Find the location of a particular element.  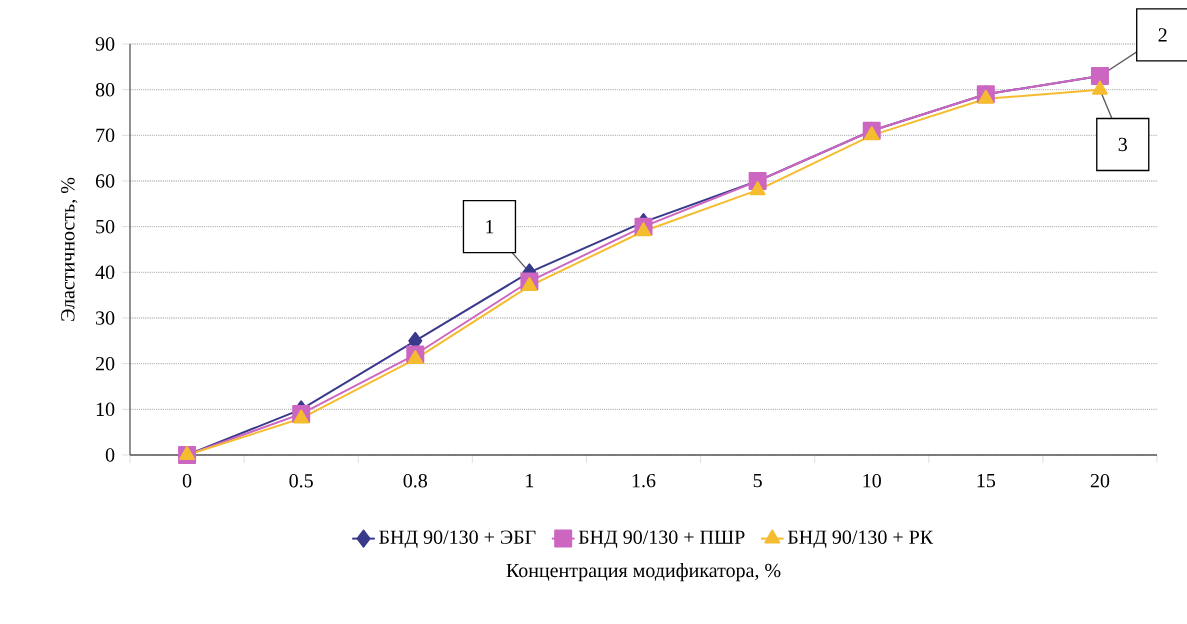

y-axis-title: Эластичность, % is located at coordinates (69, 249).